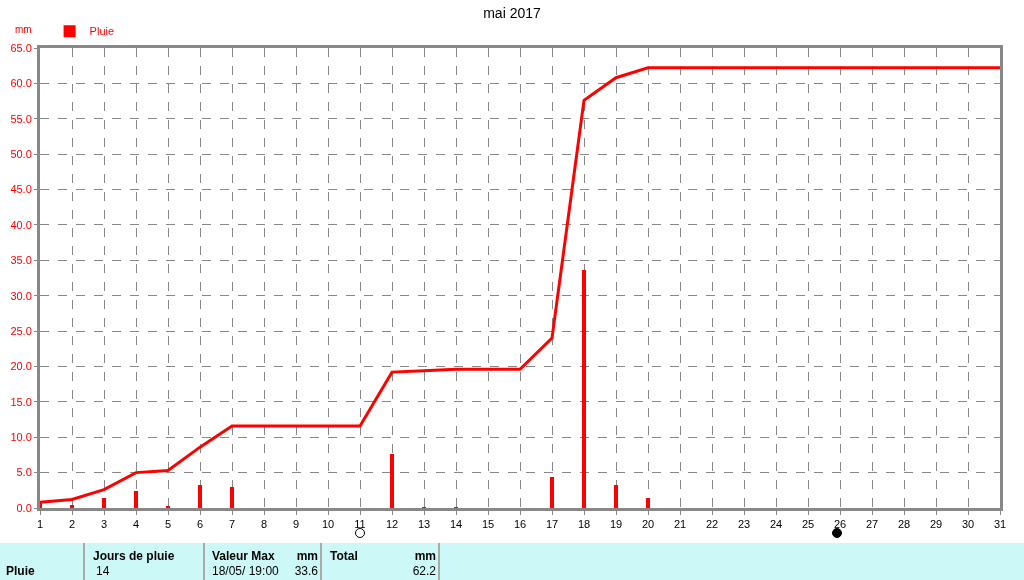 The width and height of the screenshot is (1024, 580). What do you see at coordinates (776, 524) in the screenshot?
I see `x-tick-label: 24` at bounding box center [776, 524].